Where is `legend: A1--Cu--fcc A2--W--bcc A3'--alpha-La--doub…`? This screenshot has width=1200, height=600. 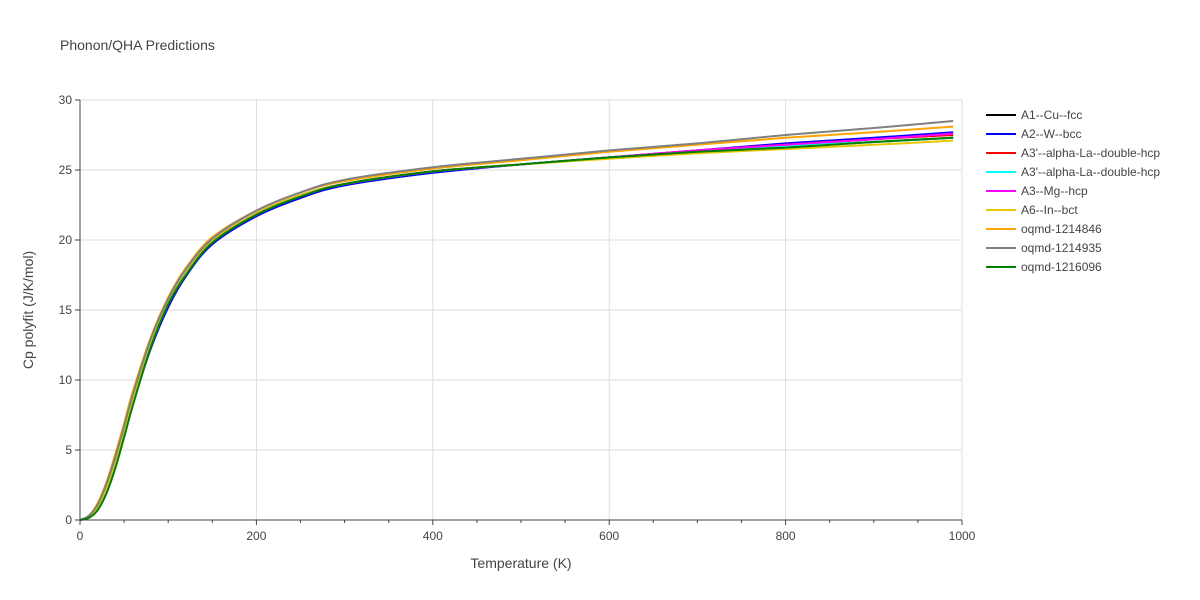
legend: A1--Cu--fcc A2--W--bcc A3'--alpha-La--doub… is located at coordinates (1073, 191).